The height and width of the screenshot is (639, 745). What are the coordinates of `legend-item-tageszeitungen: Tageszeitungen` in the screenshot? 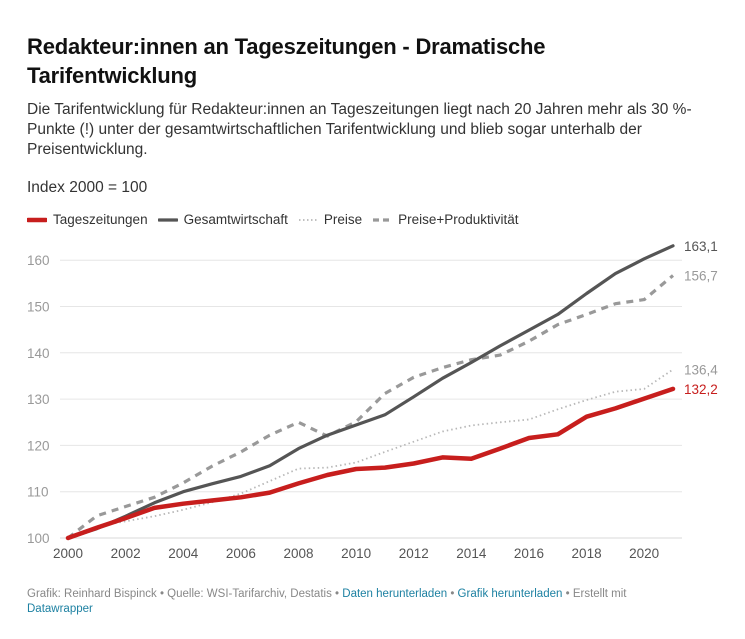 It's located at (87, 219).